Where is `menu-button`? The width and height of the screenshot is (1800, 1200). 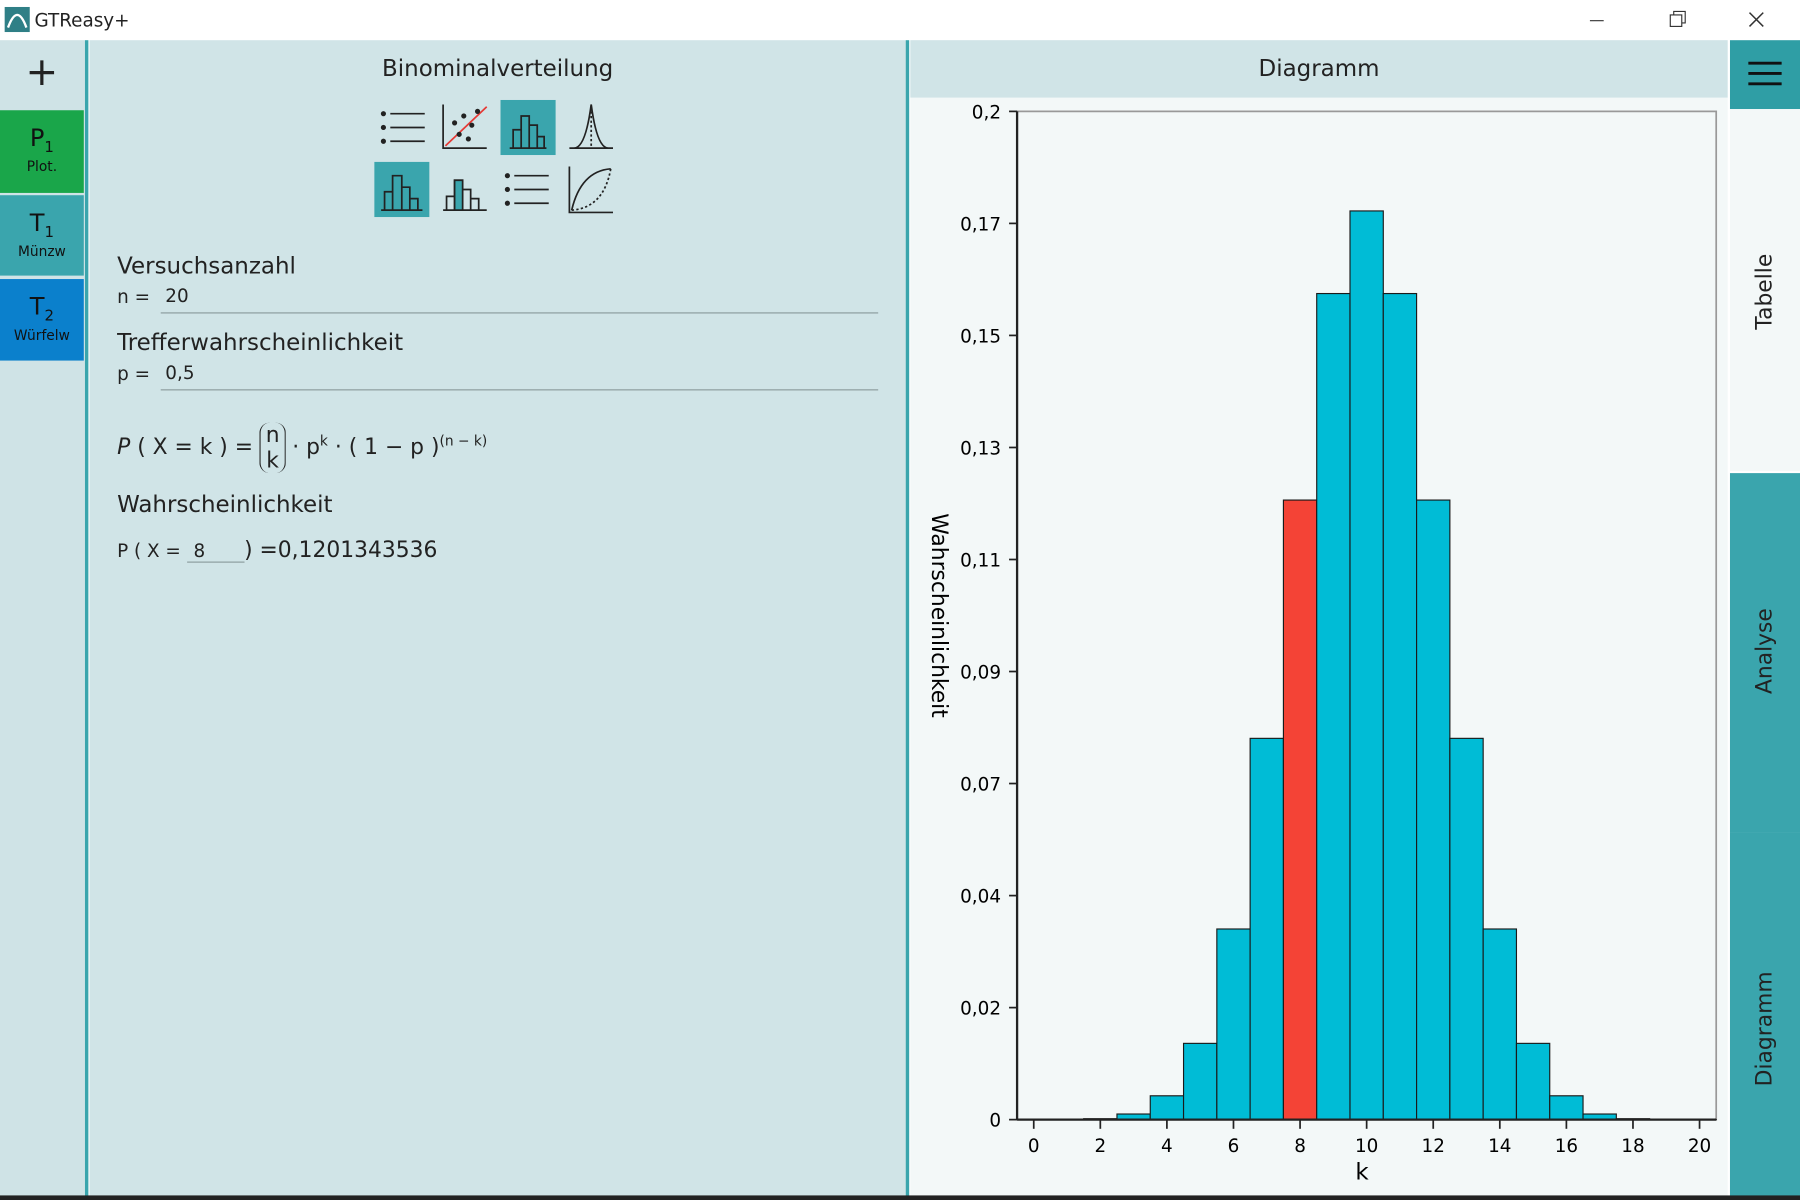 menu-button is located at coordinates (1764, 75).